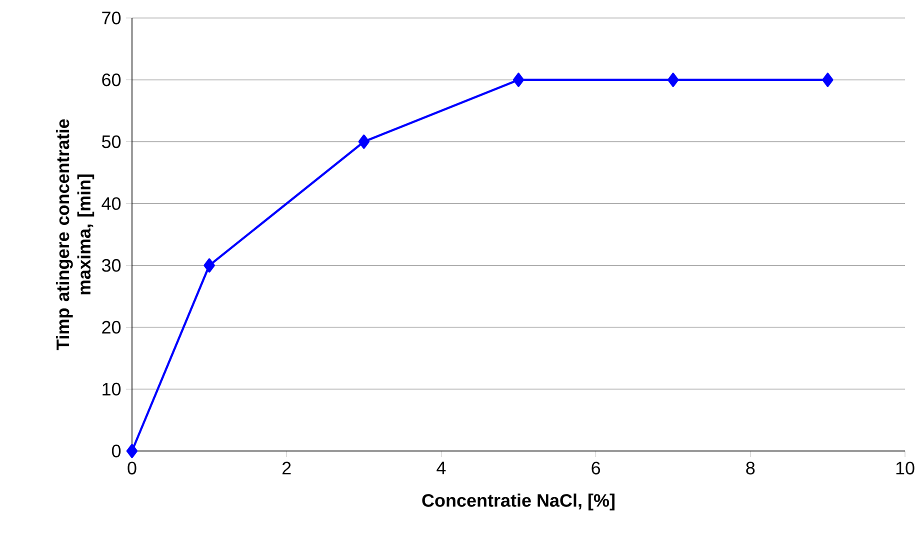 This screenshot has width=919, height=545. Describe the element at coordinates (905, 468) in the screenshot. I see `x-tick-label: 10` at that location.